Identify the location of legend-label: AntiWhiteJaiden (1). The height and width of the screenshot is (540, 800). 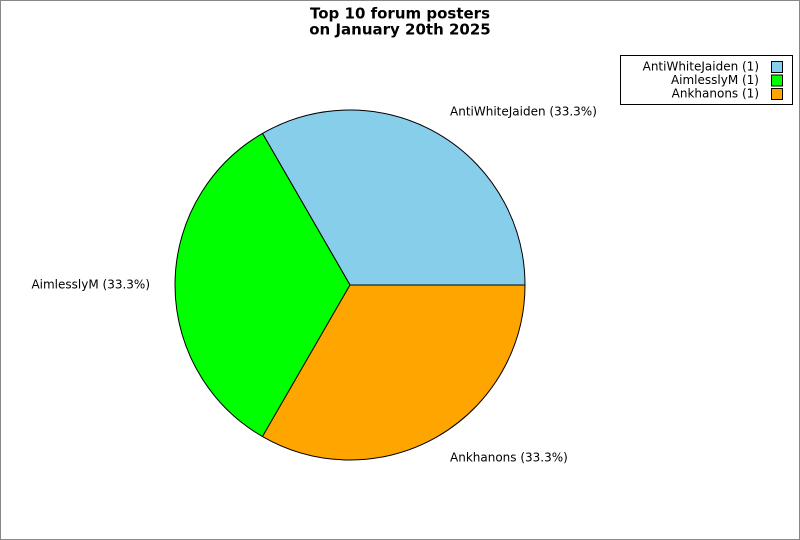
(701, 67).